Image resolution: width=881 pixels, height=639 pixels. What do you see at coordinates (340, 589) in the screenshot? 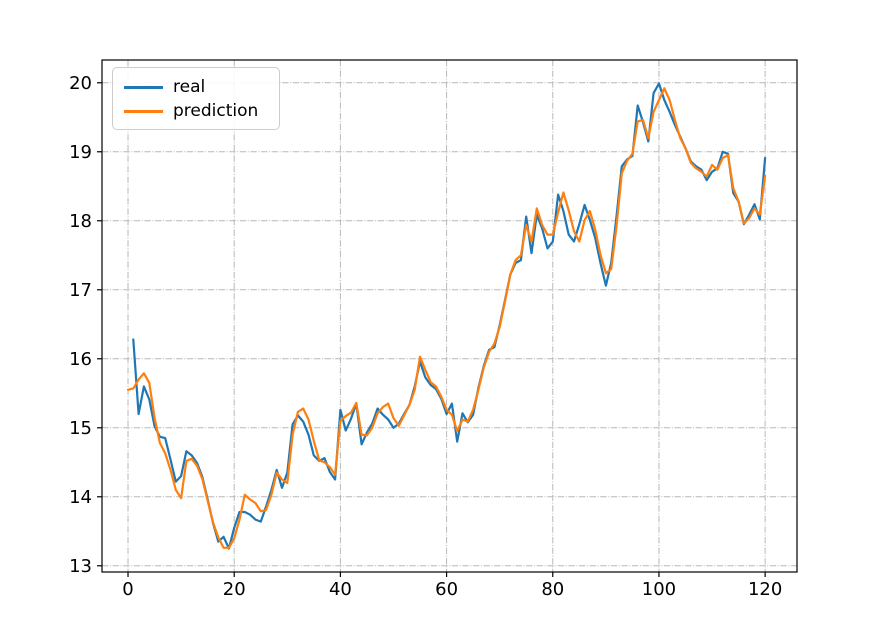
I see `x-tick-label: 40` at bounding box center [340, 589].